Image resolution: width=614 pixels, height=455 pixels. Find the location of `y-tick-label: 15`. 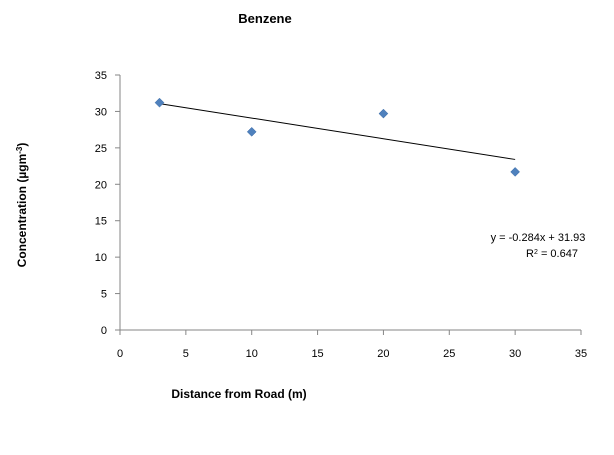

y-tick-label: 15 is located at coordinates (101, 222).